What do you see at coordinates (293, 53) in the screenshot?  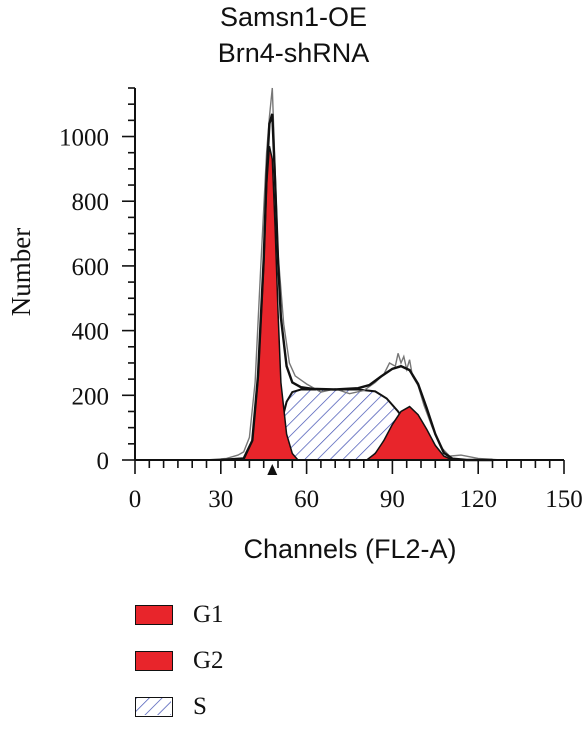 I see `chart-title-line-2: Brn4-shRNA` at bounding box center [293, 53].